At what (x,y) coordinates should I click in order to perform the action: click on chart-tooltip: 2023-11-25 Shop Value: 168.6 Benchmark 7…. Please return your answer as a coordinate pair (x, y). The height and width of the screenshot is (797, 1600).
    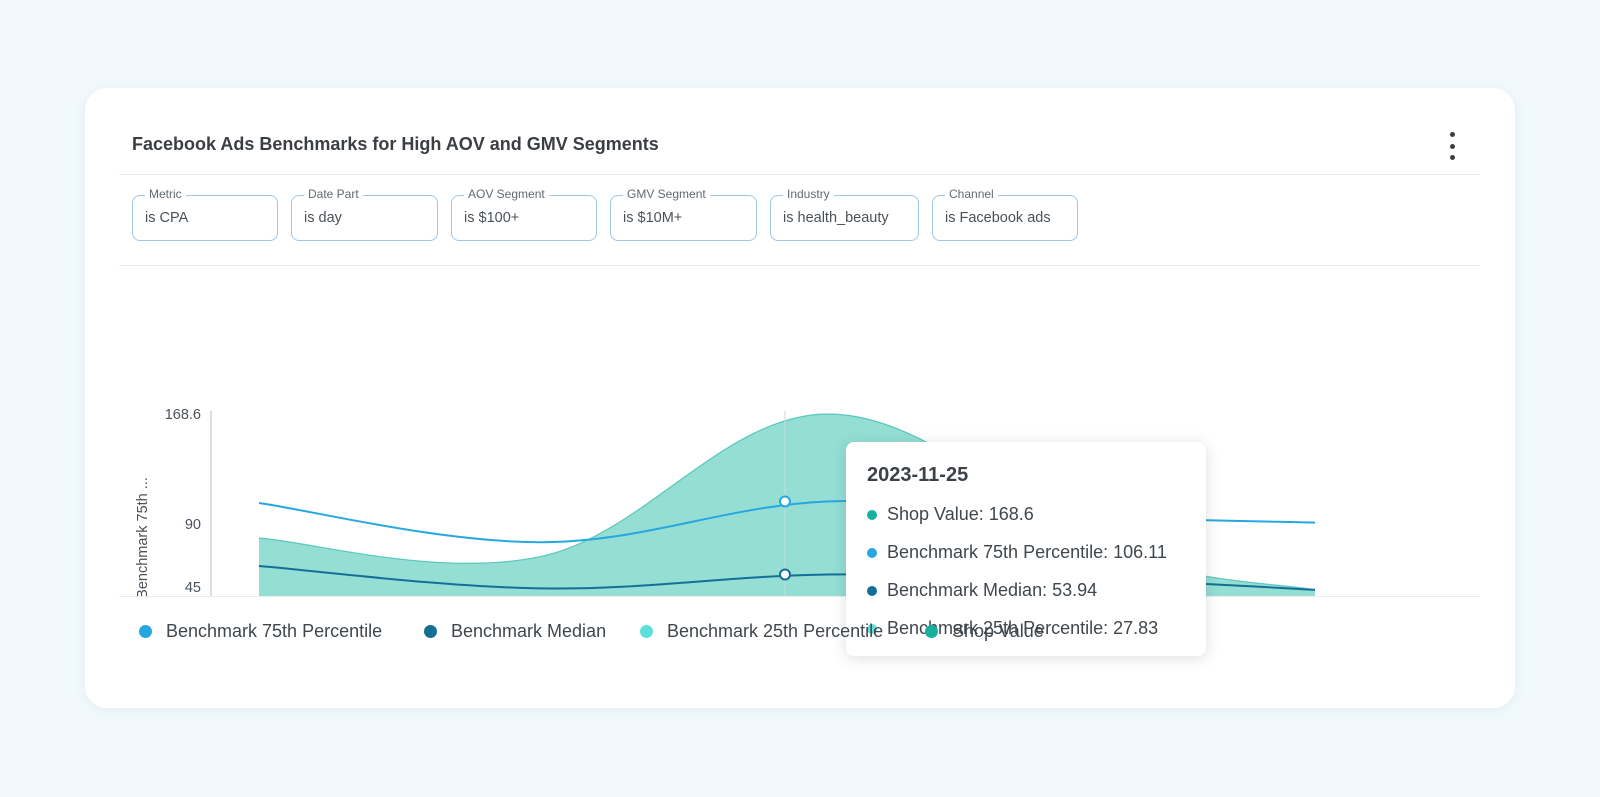
    Looking at the image, I should click on (1026, 549).